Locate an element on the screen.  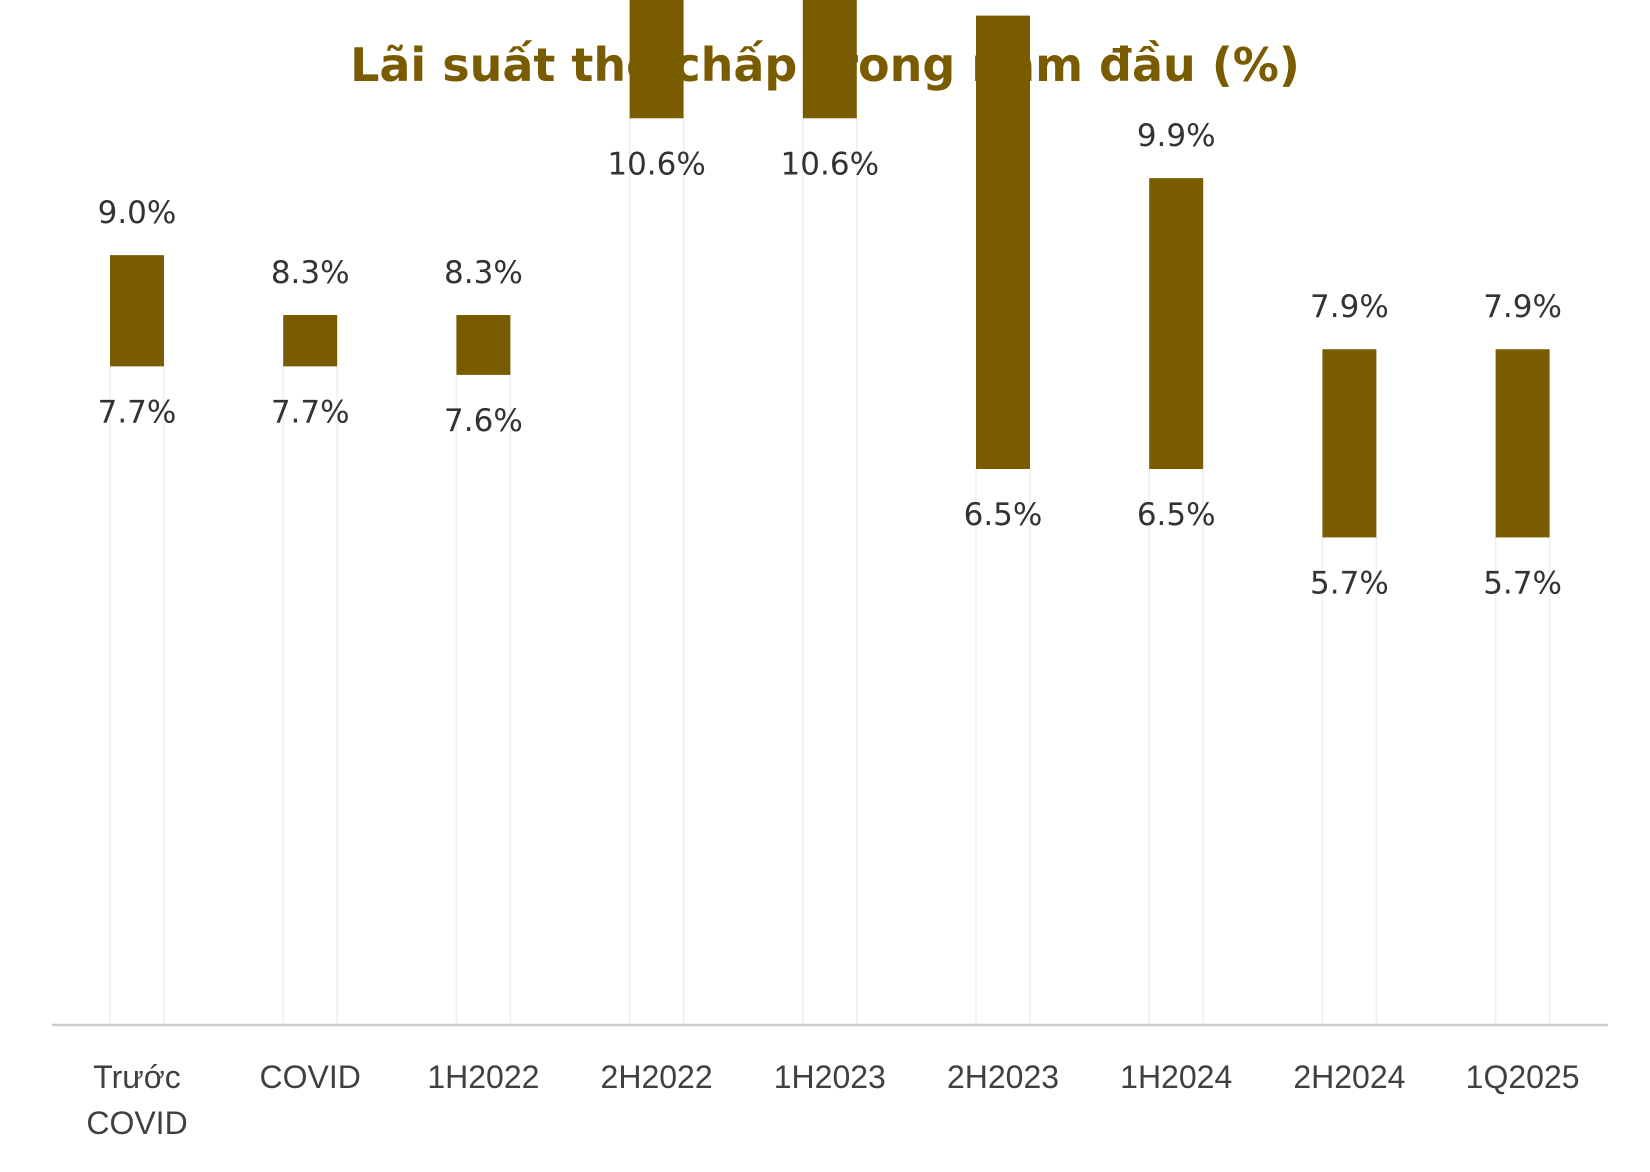
x-tick-label: Trước COVID is located at coordinates (136, 1100).